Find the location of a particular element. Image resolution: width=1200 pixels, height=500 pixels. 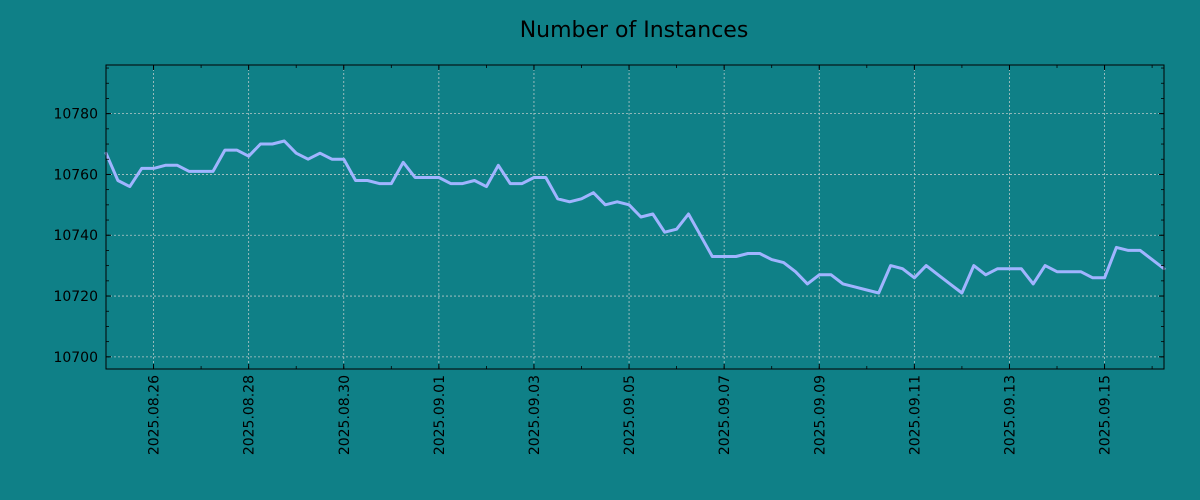

x-tick-label: 2025.09.09 is located at coordinates (820, 415).